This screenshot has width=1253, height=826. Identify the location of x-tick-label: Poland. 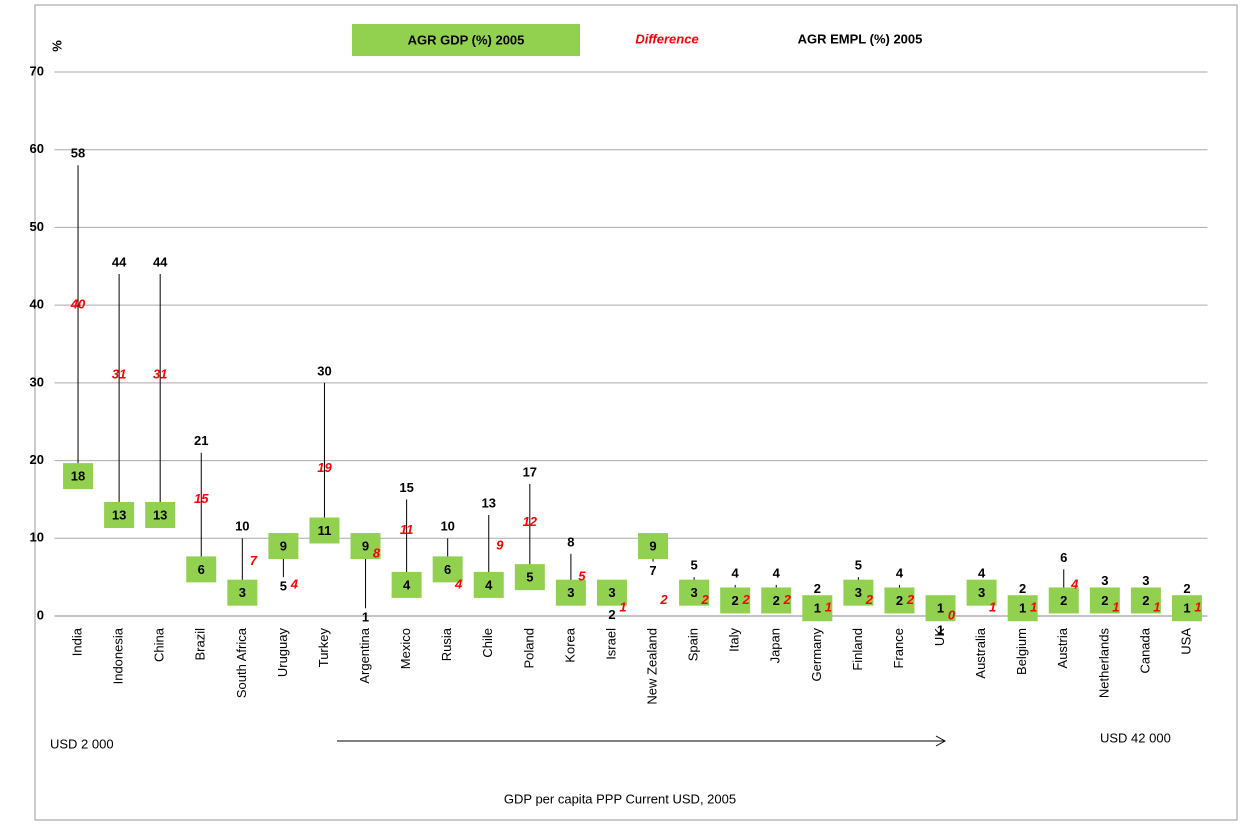
(528, 648).